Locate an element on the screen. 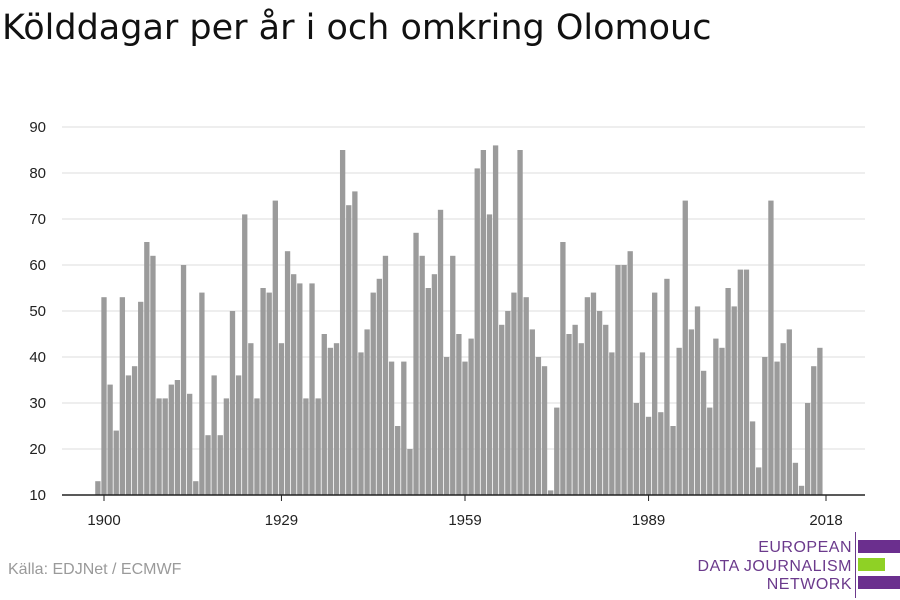 This screenshot has height=600, width=900. bar-1923 is located at coordinates (245, 354).